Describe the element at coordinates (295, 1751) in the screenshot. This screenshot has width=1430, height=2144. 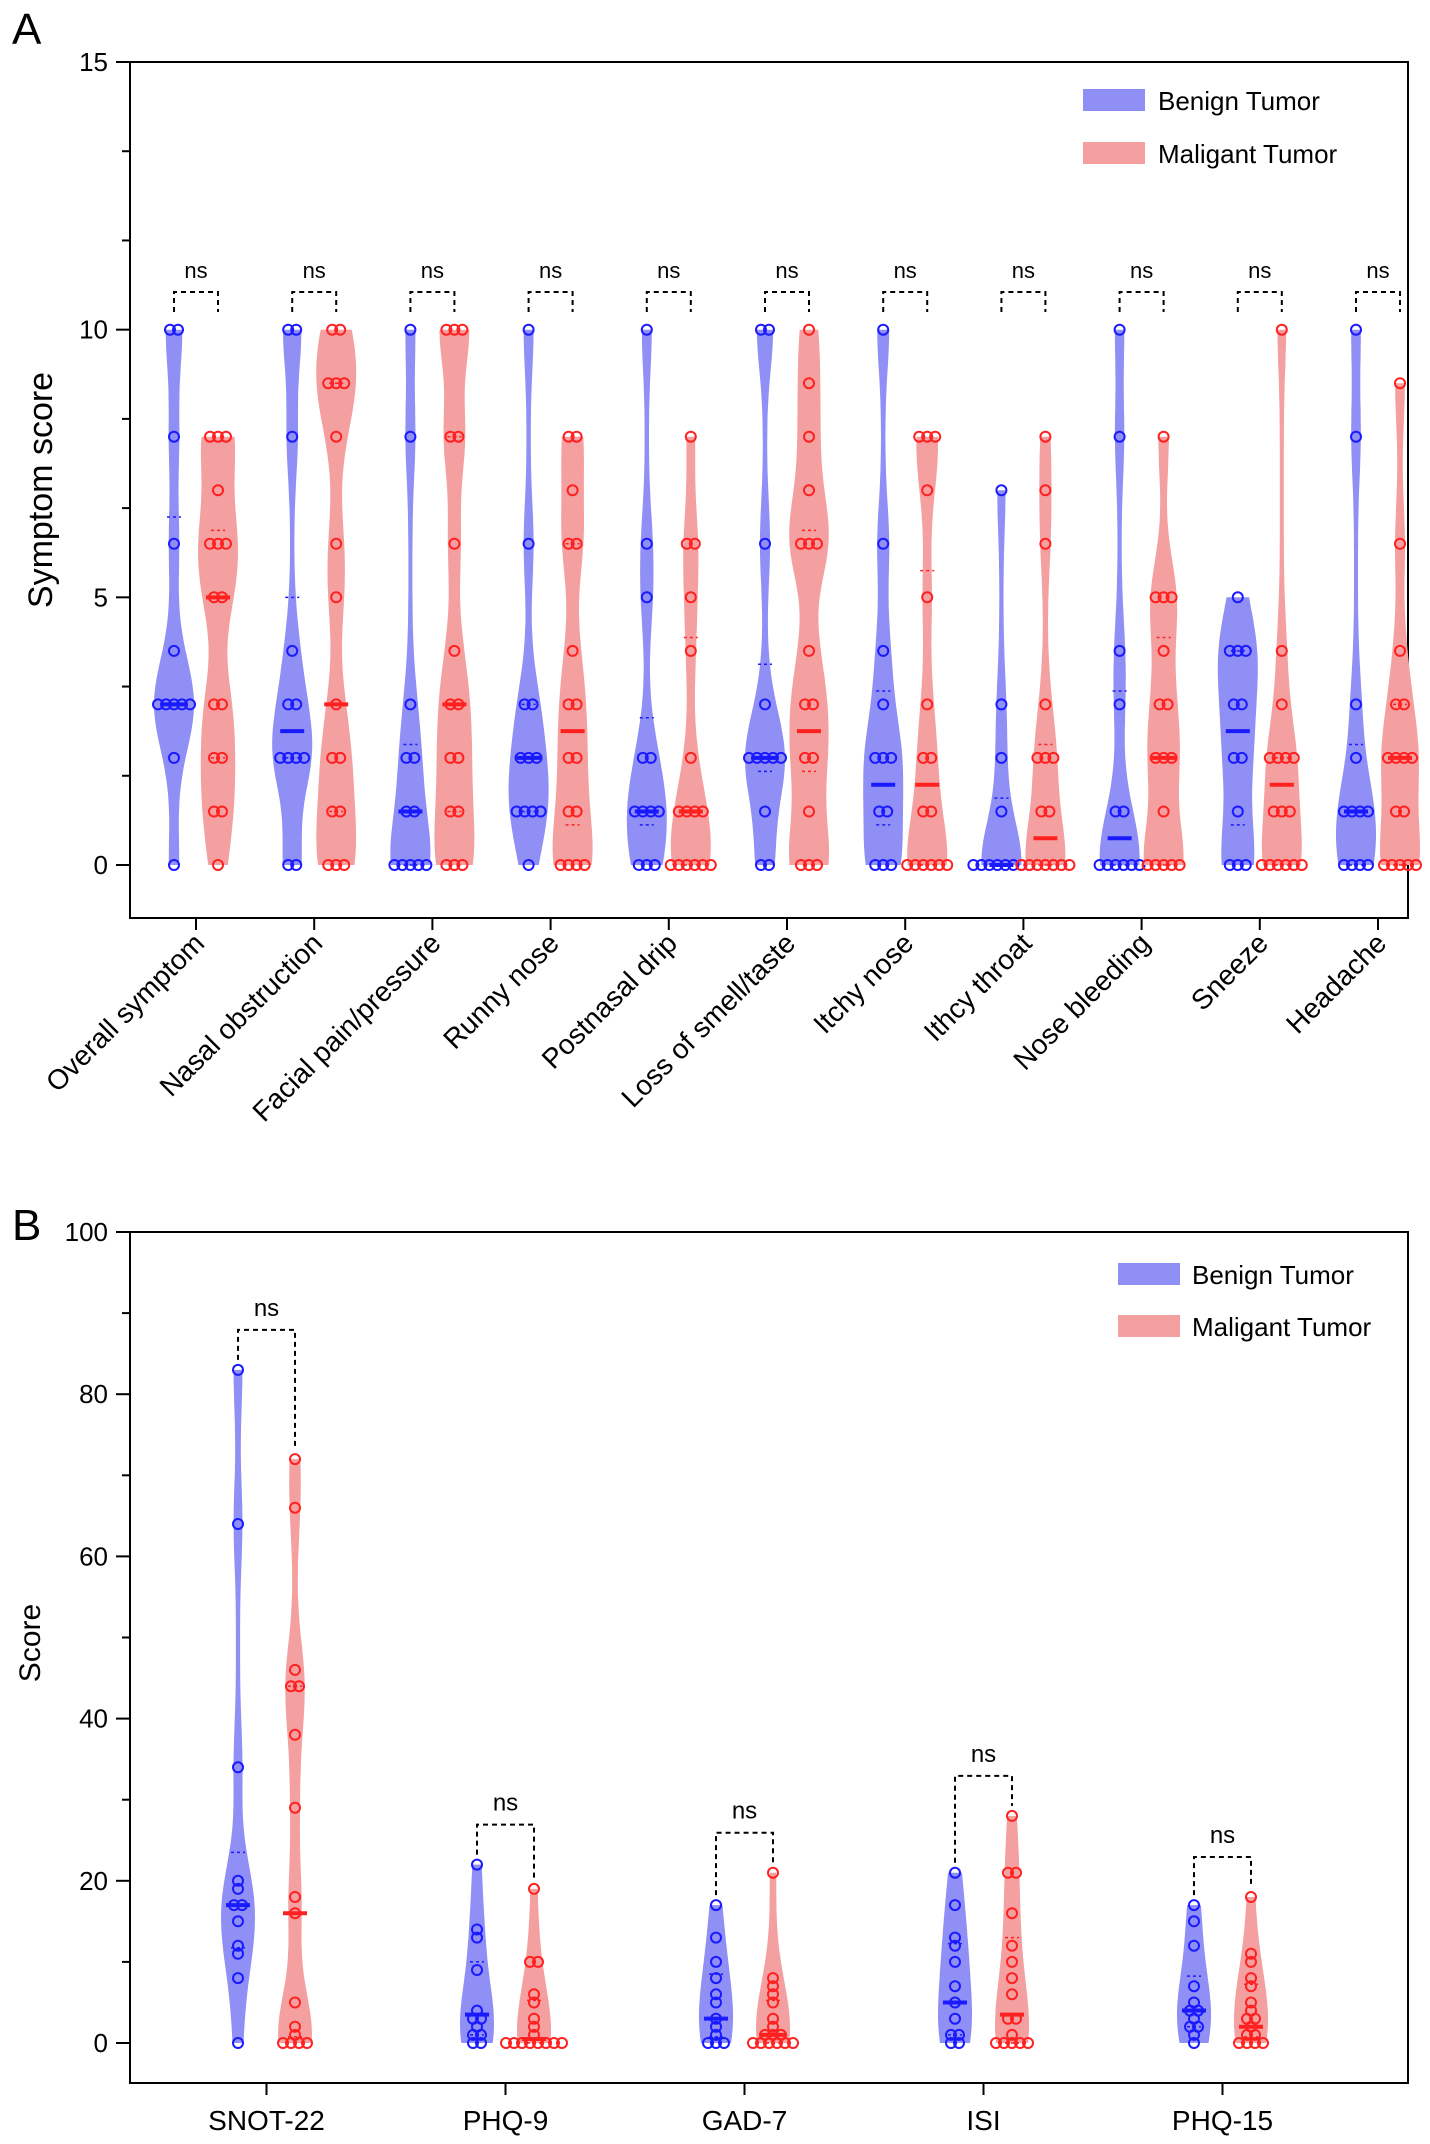
I see `malignant-violin` at that location.